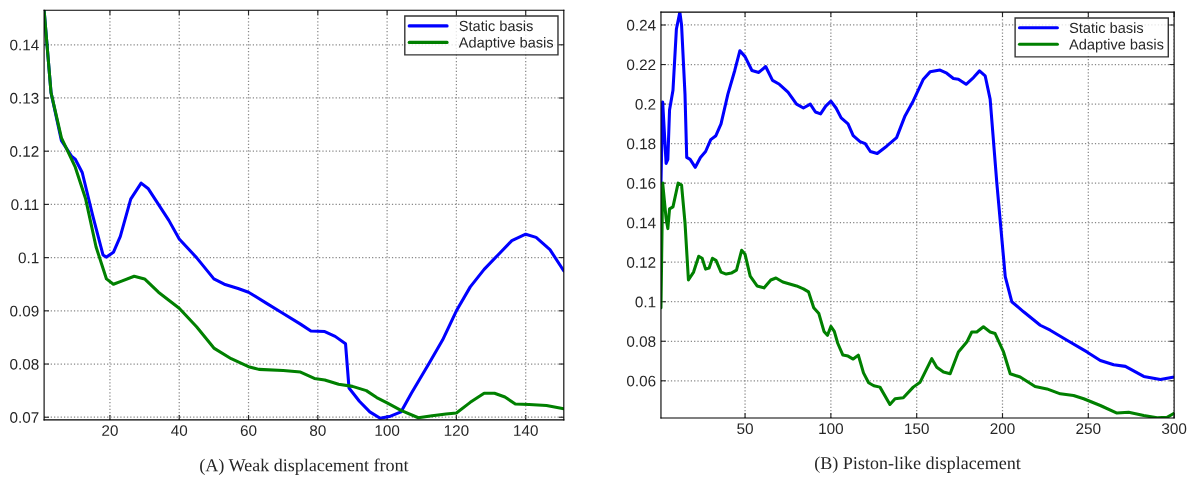 This screenshot has width=1192, height=486. I want to click on x-tick-label: 140, so click(526, 430).